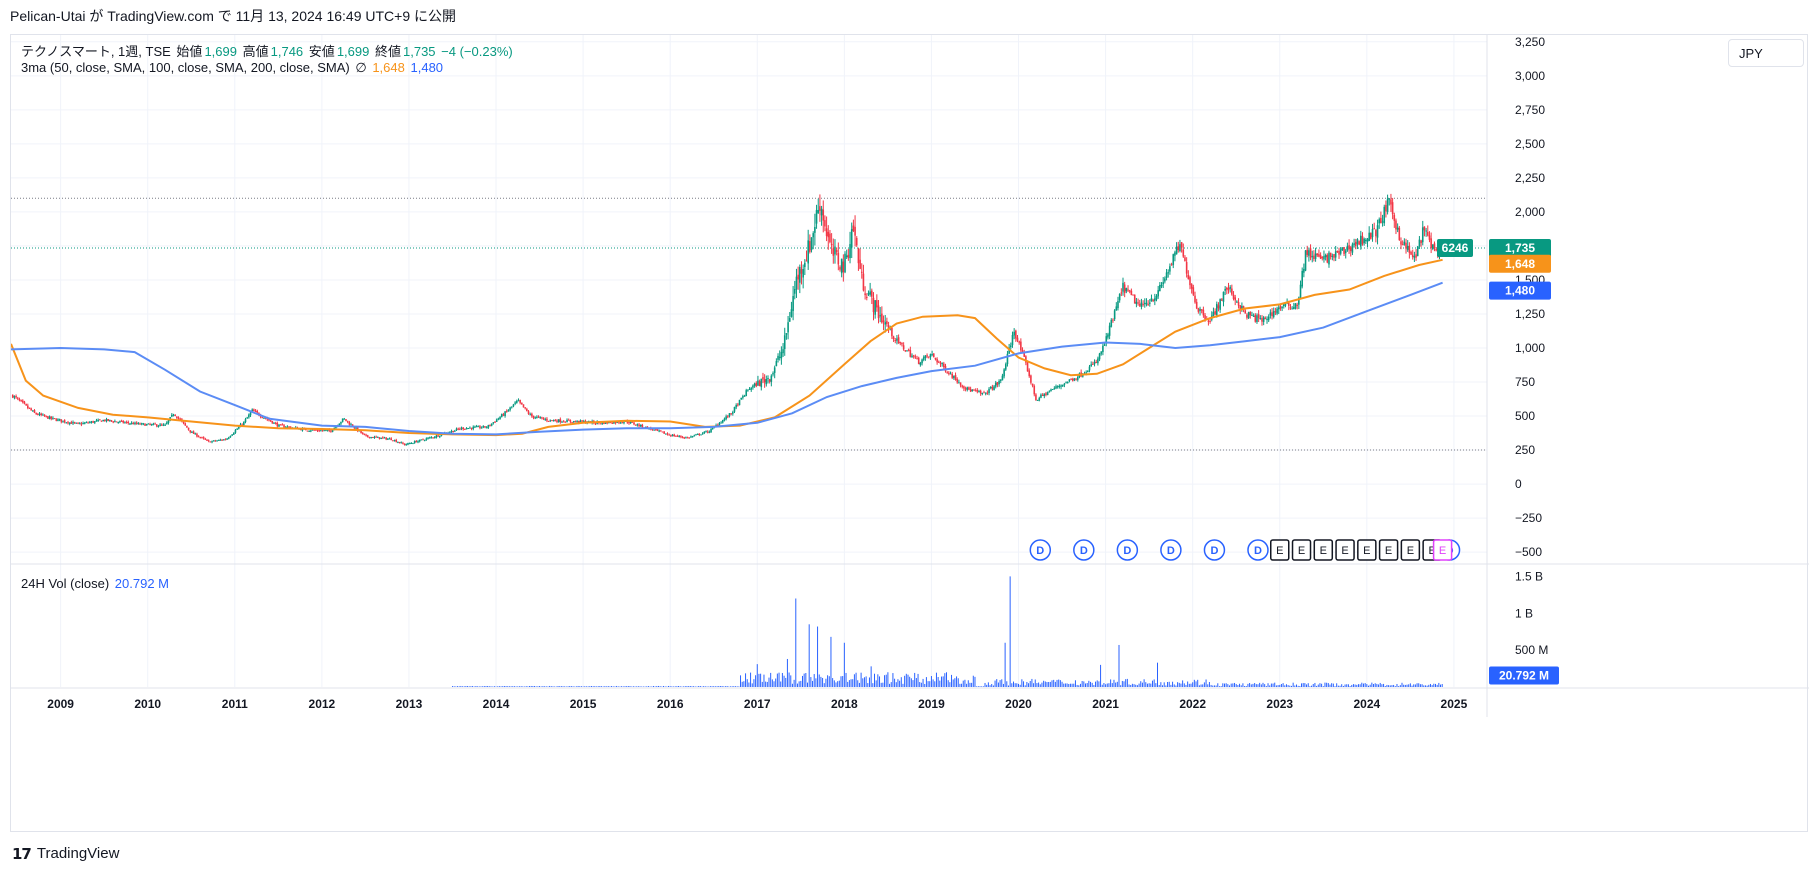 This screenshot has height=874, width=1818. I want to click on currency-button: JPY, so click(1766, 53).